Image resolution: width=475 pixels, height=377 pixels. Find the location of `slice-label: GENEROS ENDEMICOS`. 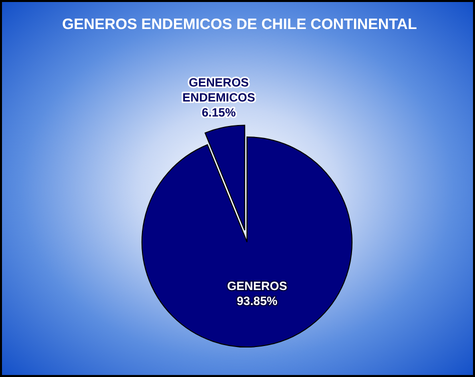

slice-label: GENEROS ENDEMICOS is located at coordinates (219, 90).